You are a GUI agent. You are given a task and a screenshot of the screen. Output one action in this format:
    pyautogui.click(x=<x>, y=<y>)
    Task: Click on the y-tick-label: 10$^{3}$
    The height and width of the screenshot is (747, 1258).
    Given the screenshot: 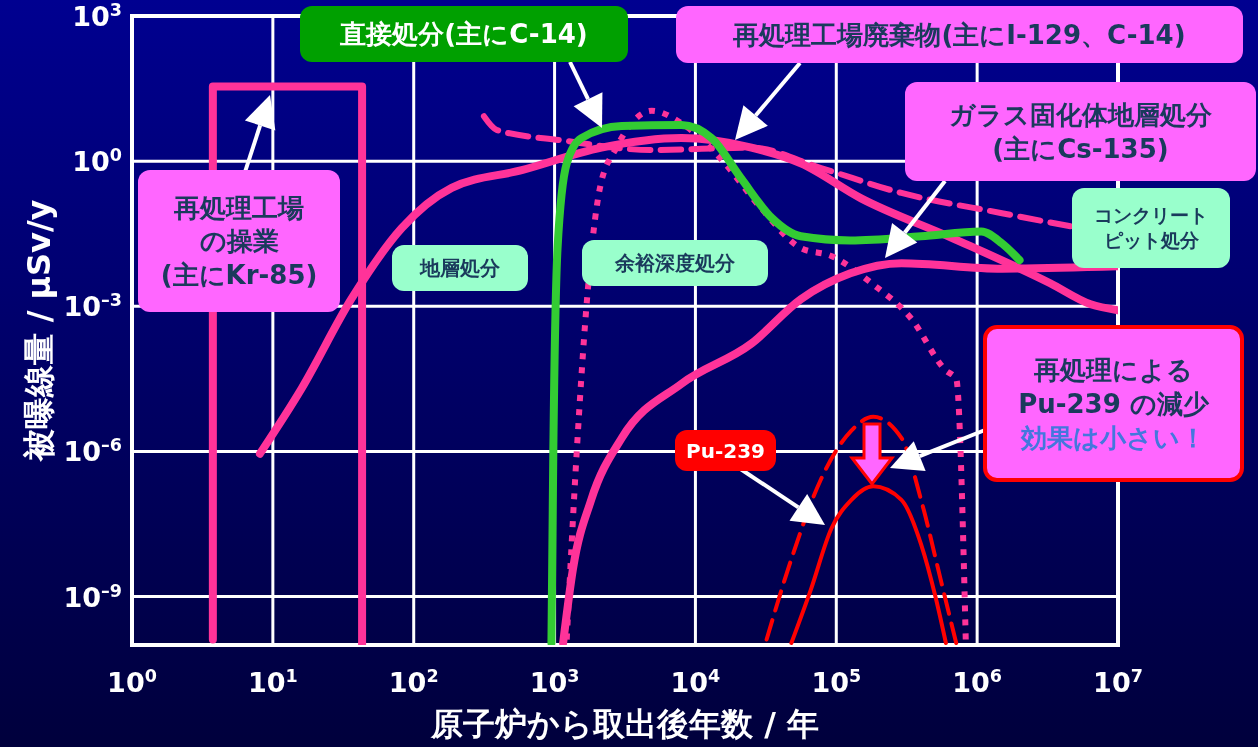 What is the action you would take?
    pyautogui.click(x=97, y=16)
    